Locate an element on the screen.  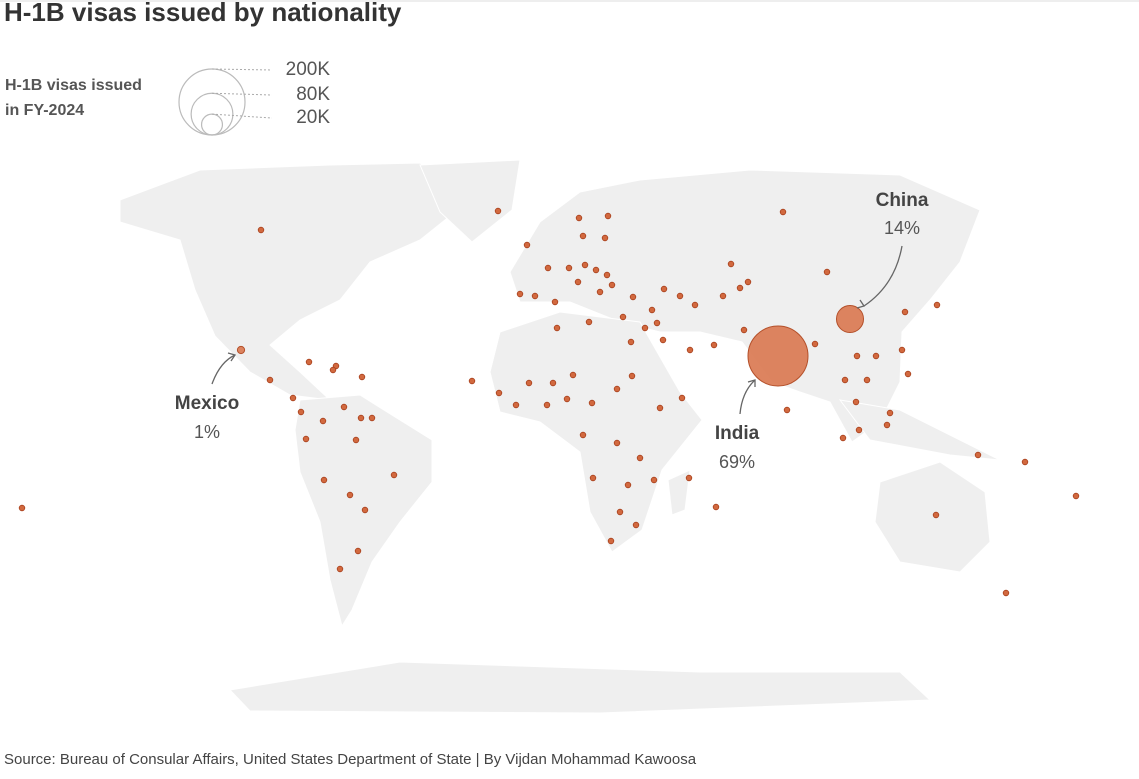
title: H-1B visas issued by nationality is located at coordinates (203, 13).